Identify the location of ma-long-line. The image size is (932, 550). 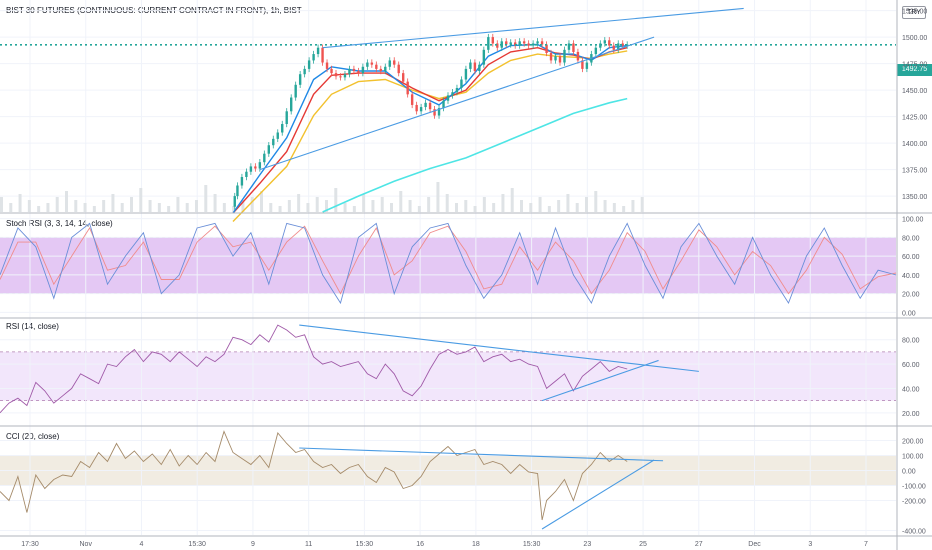
(475, 155).